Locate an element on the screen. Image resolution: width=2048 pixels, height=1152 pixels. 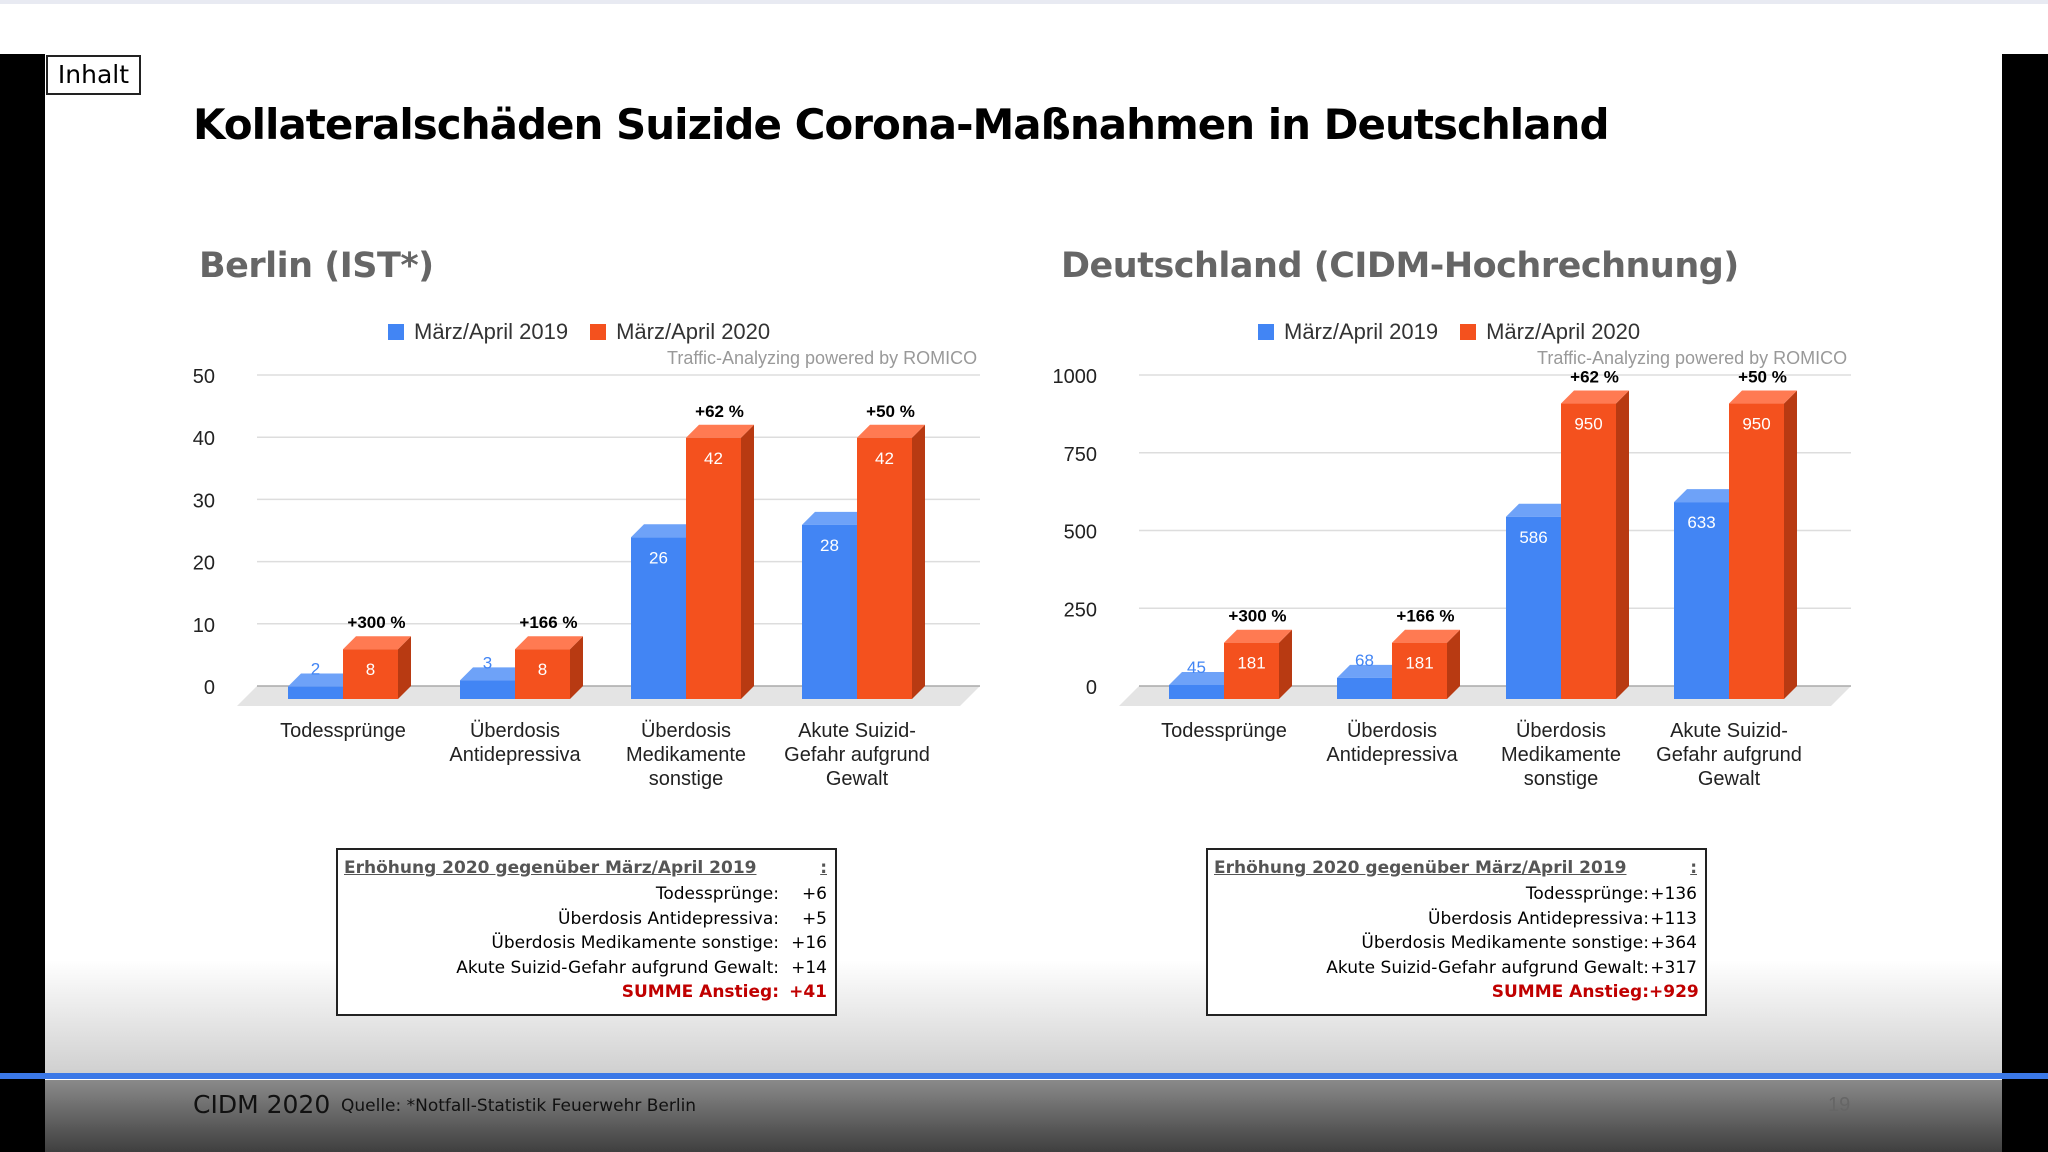
category-label: Gewalt is located at coordinates (857, 779).